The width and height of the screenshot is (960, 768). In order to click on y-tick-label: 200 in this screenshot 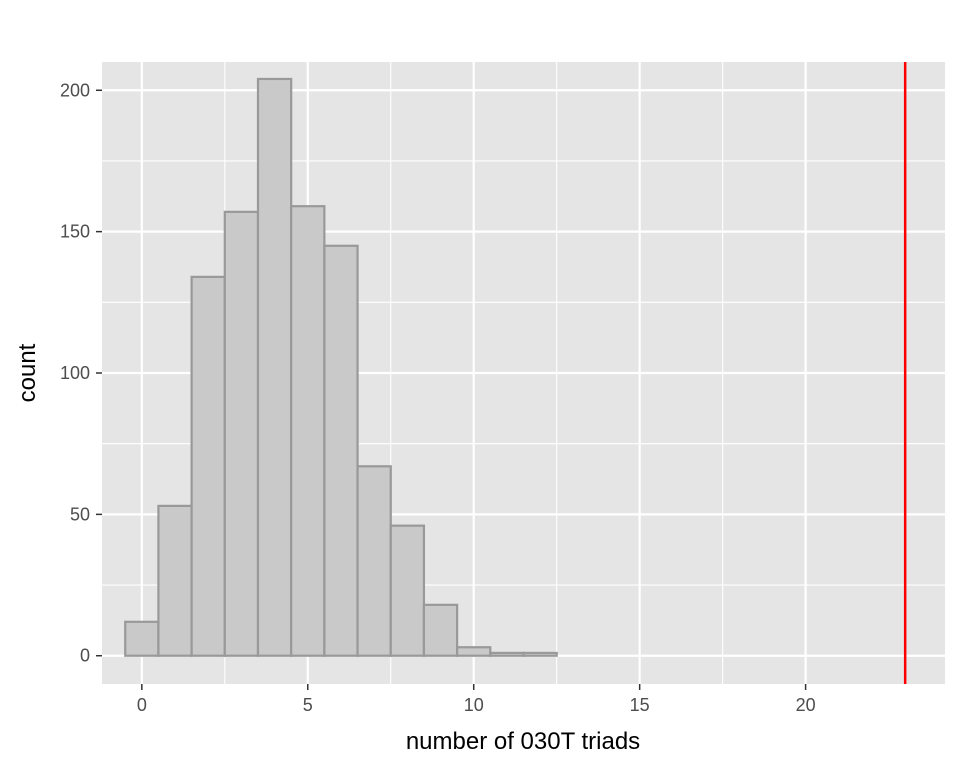, I will do `click(75, 90)`.